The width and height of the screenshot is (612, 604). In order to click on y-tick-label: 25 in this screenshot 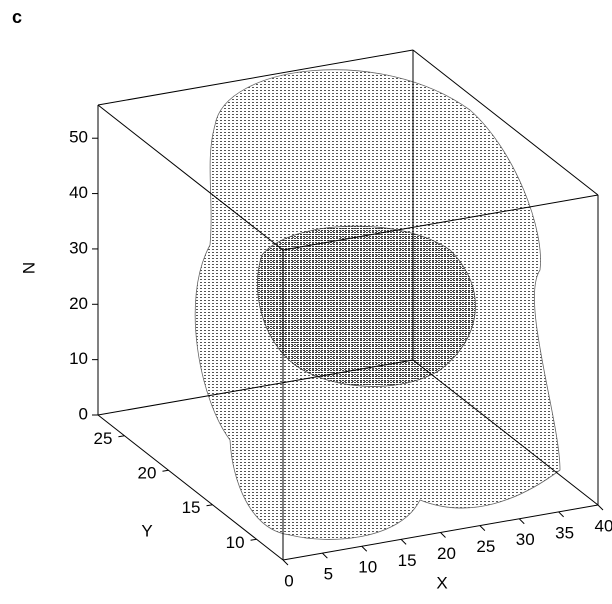, I will do `click(103, 438)`.